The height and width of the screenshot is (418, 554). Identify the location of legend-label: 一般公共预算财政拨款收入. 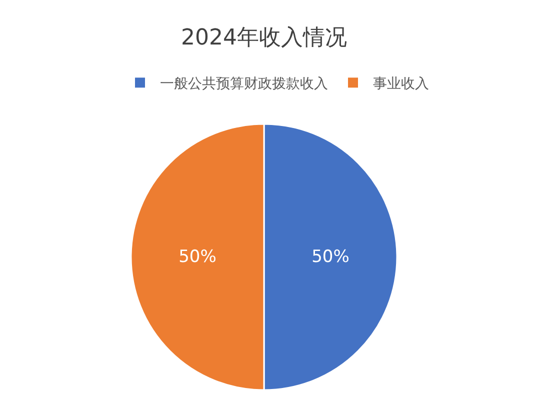
(244, 84).